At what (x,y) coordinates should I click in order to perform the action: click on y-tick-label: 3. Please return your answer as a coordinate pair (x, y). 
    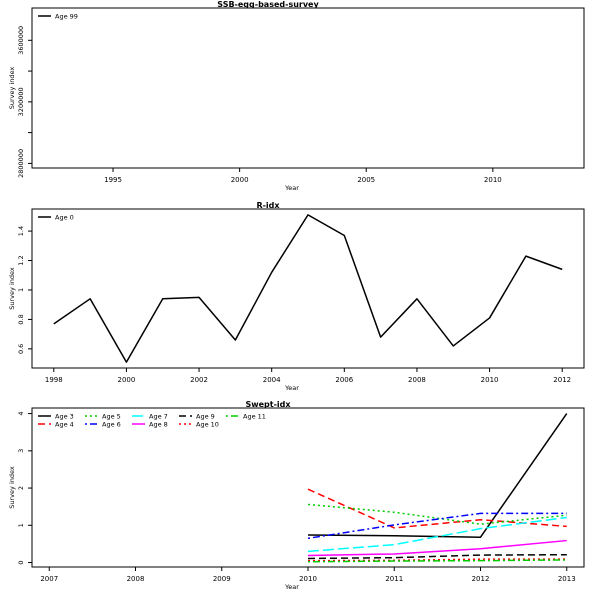
    Looking at the image, I should click on (21, 451).